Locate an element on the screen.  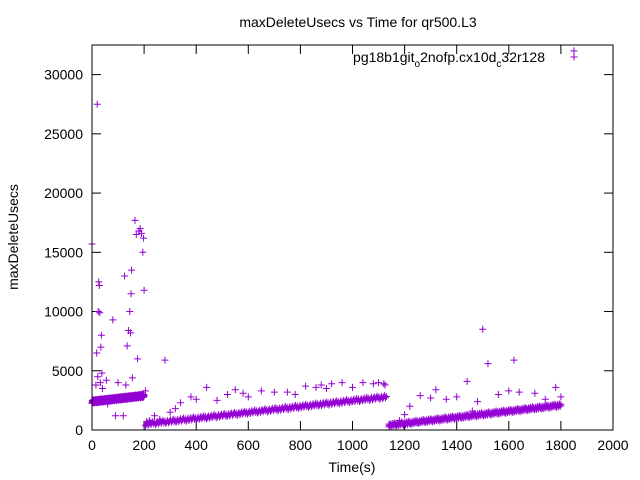
x-tick-label: 1800 is located at coordinates (560, 445).